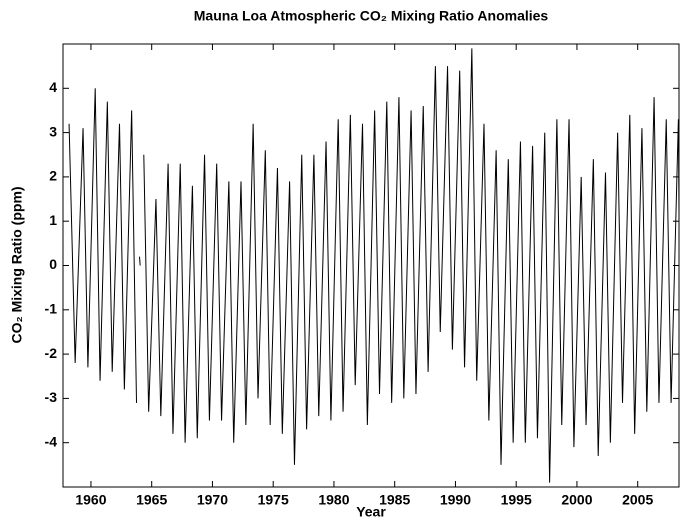  I want to click on x-axis-label: Year, so click(371, 512).